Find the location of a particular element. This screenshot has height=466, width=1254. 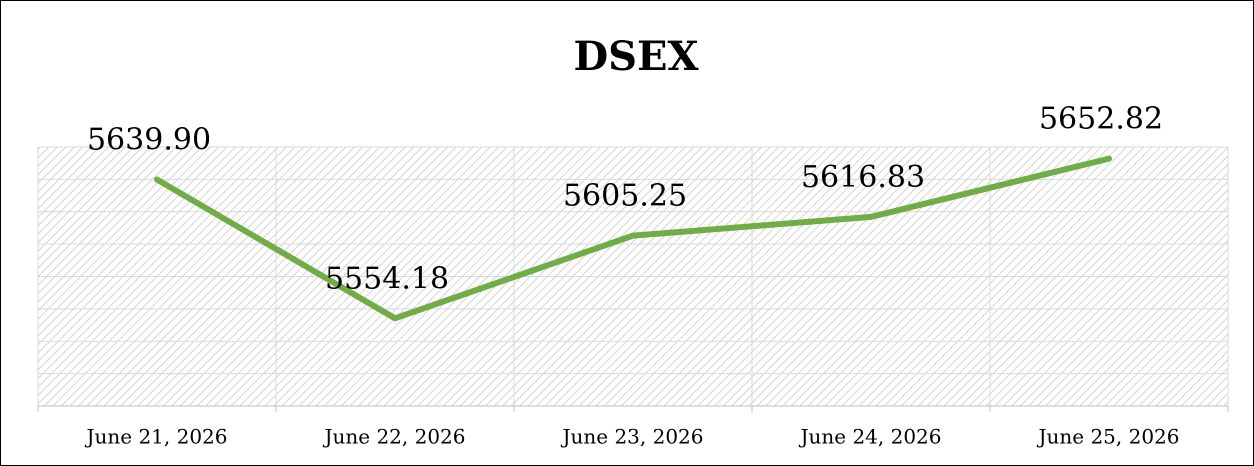

chart-title: DSEX is located at coordinates (635, 56).